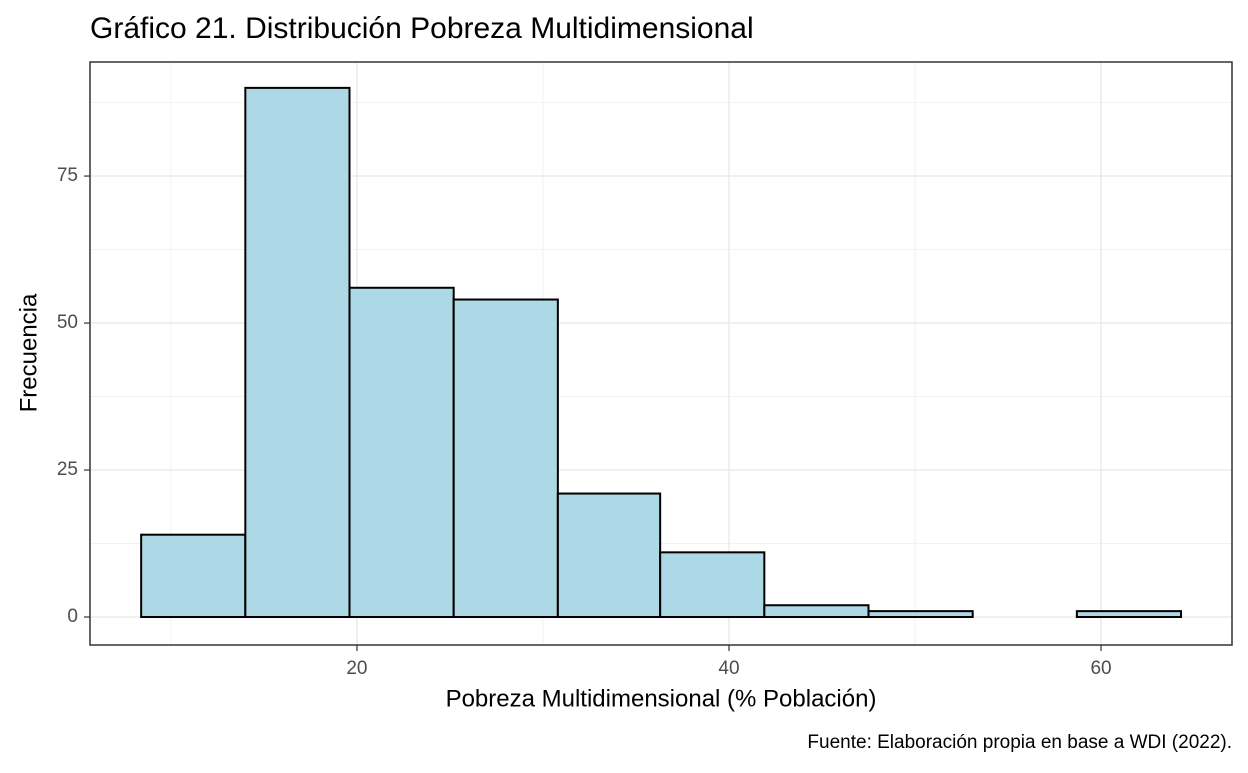 The height and width of the screenshot is (773, 1248). I want to click on y-axis-label: Frecuencia, so click(28, 352).